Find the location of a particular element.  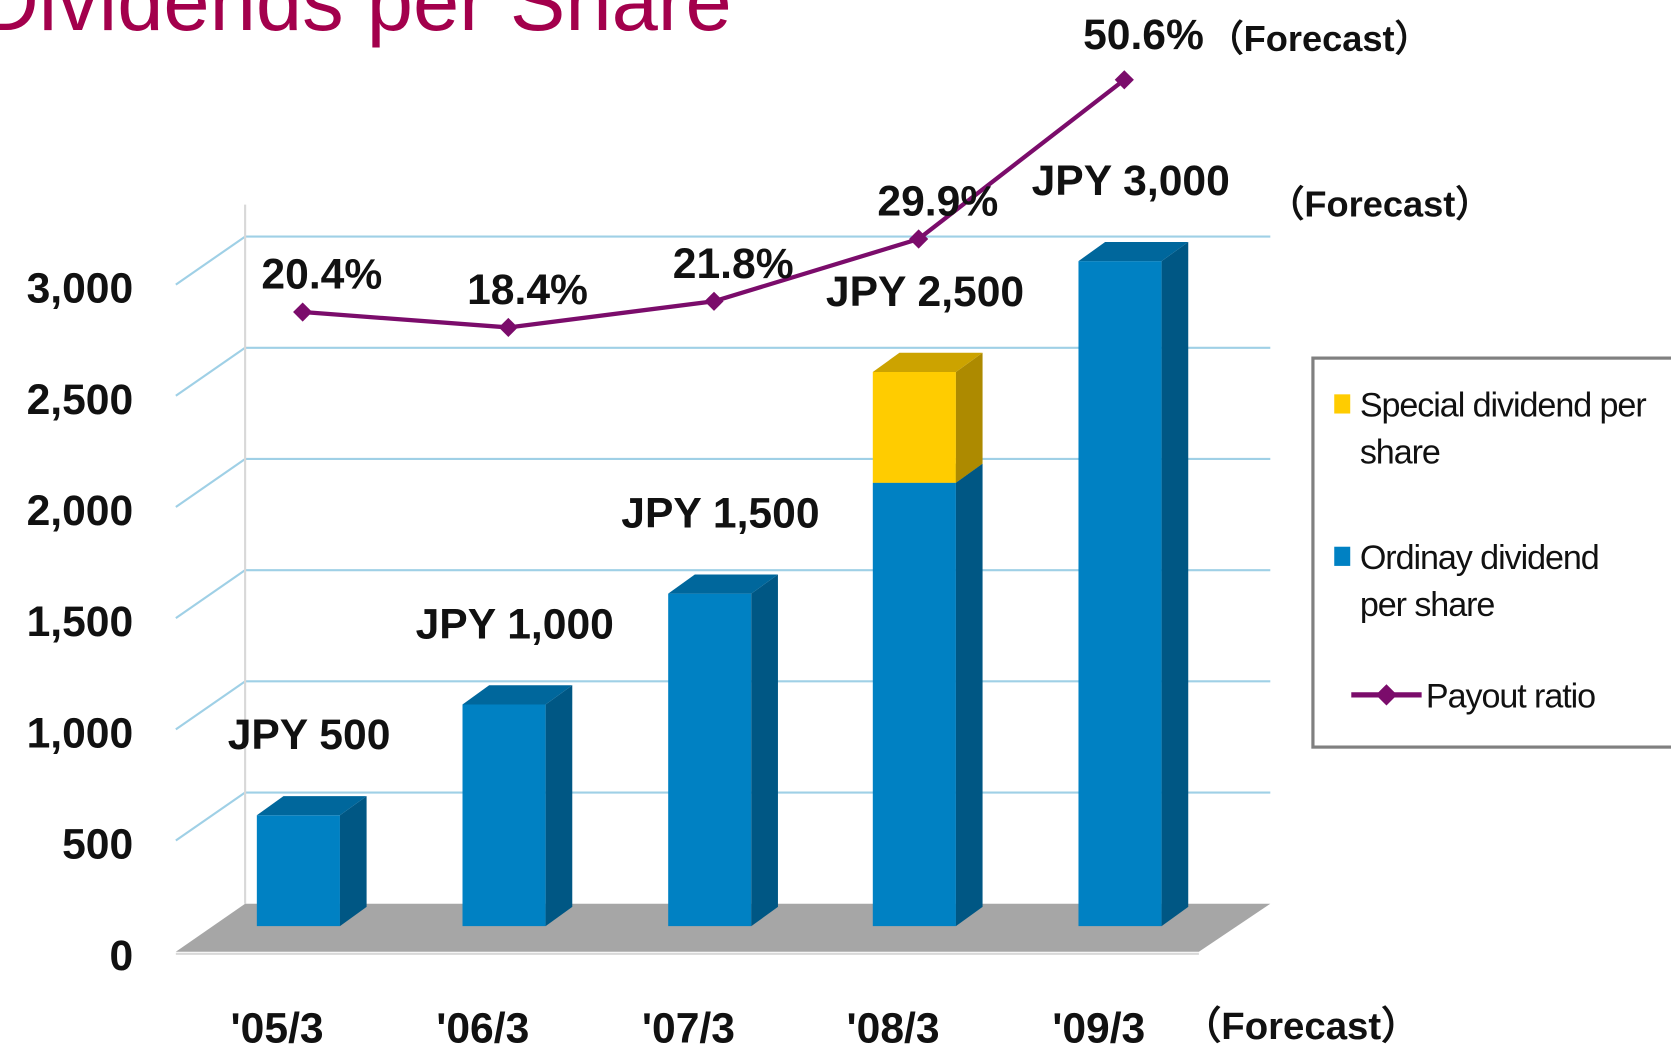

legend-item: Ordinay dividend per share is located at coordinates (1479, 581).